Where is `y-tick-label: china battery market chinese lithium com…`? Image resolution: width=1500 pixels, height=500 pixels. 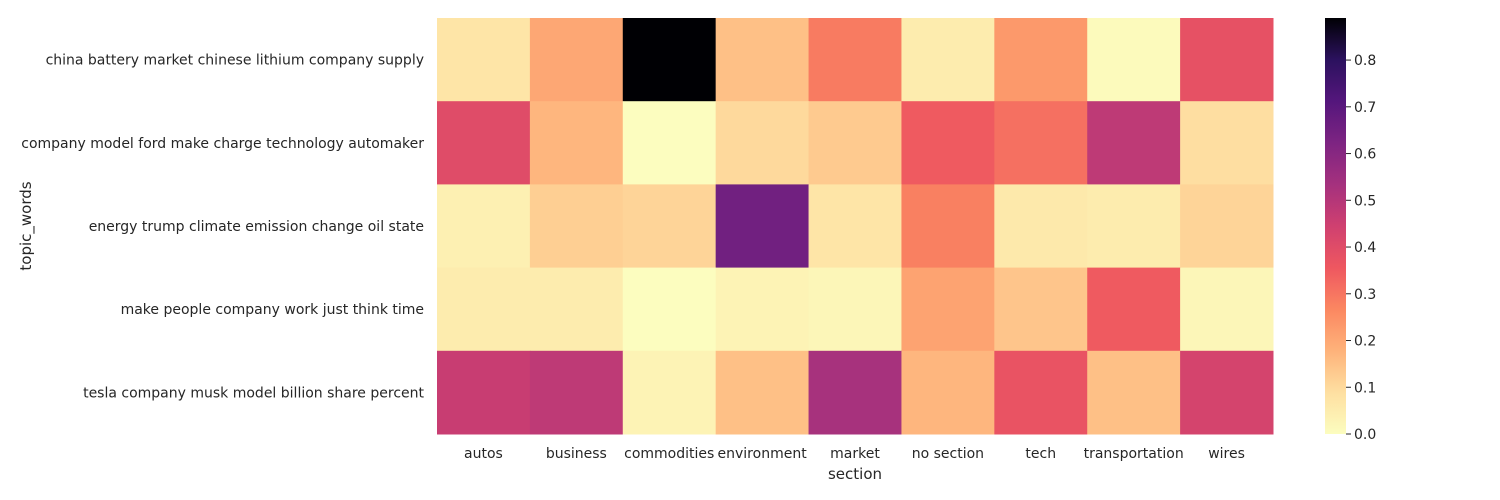 y-tick-label: china battery market chinese lithium com… is located at coordinates (235, 61).